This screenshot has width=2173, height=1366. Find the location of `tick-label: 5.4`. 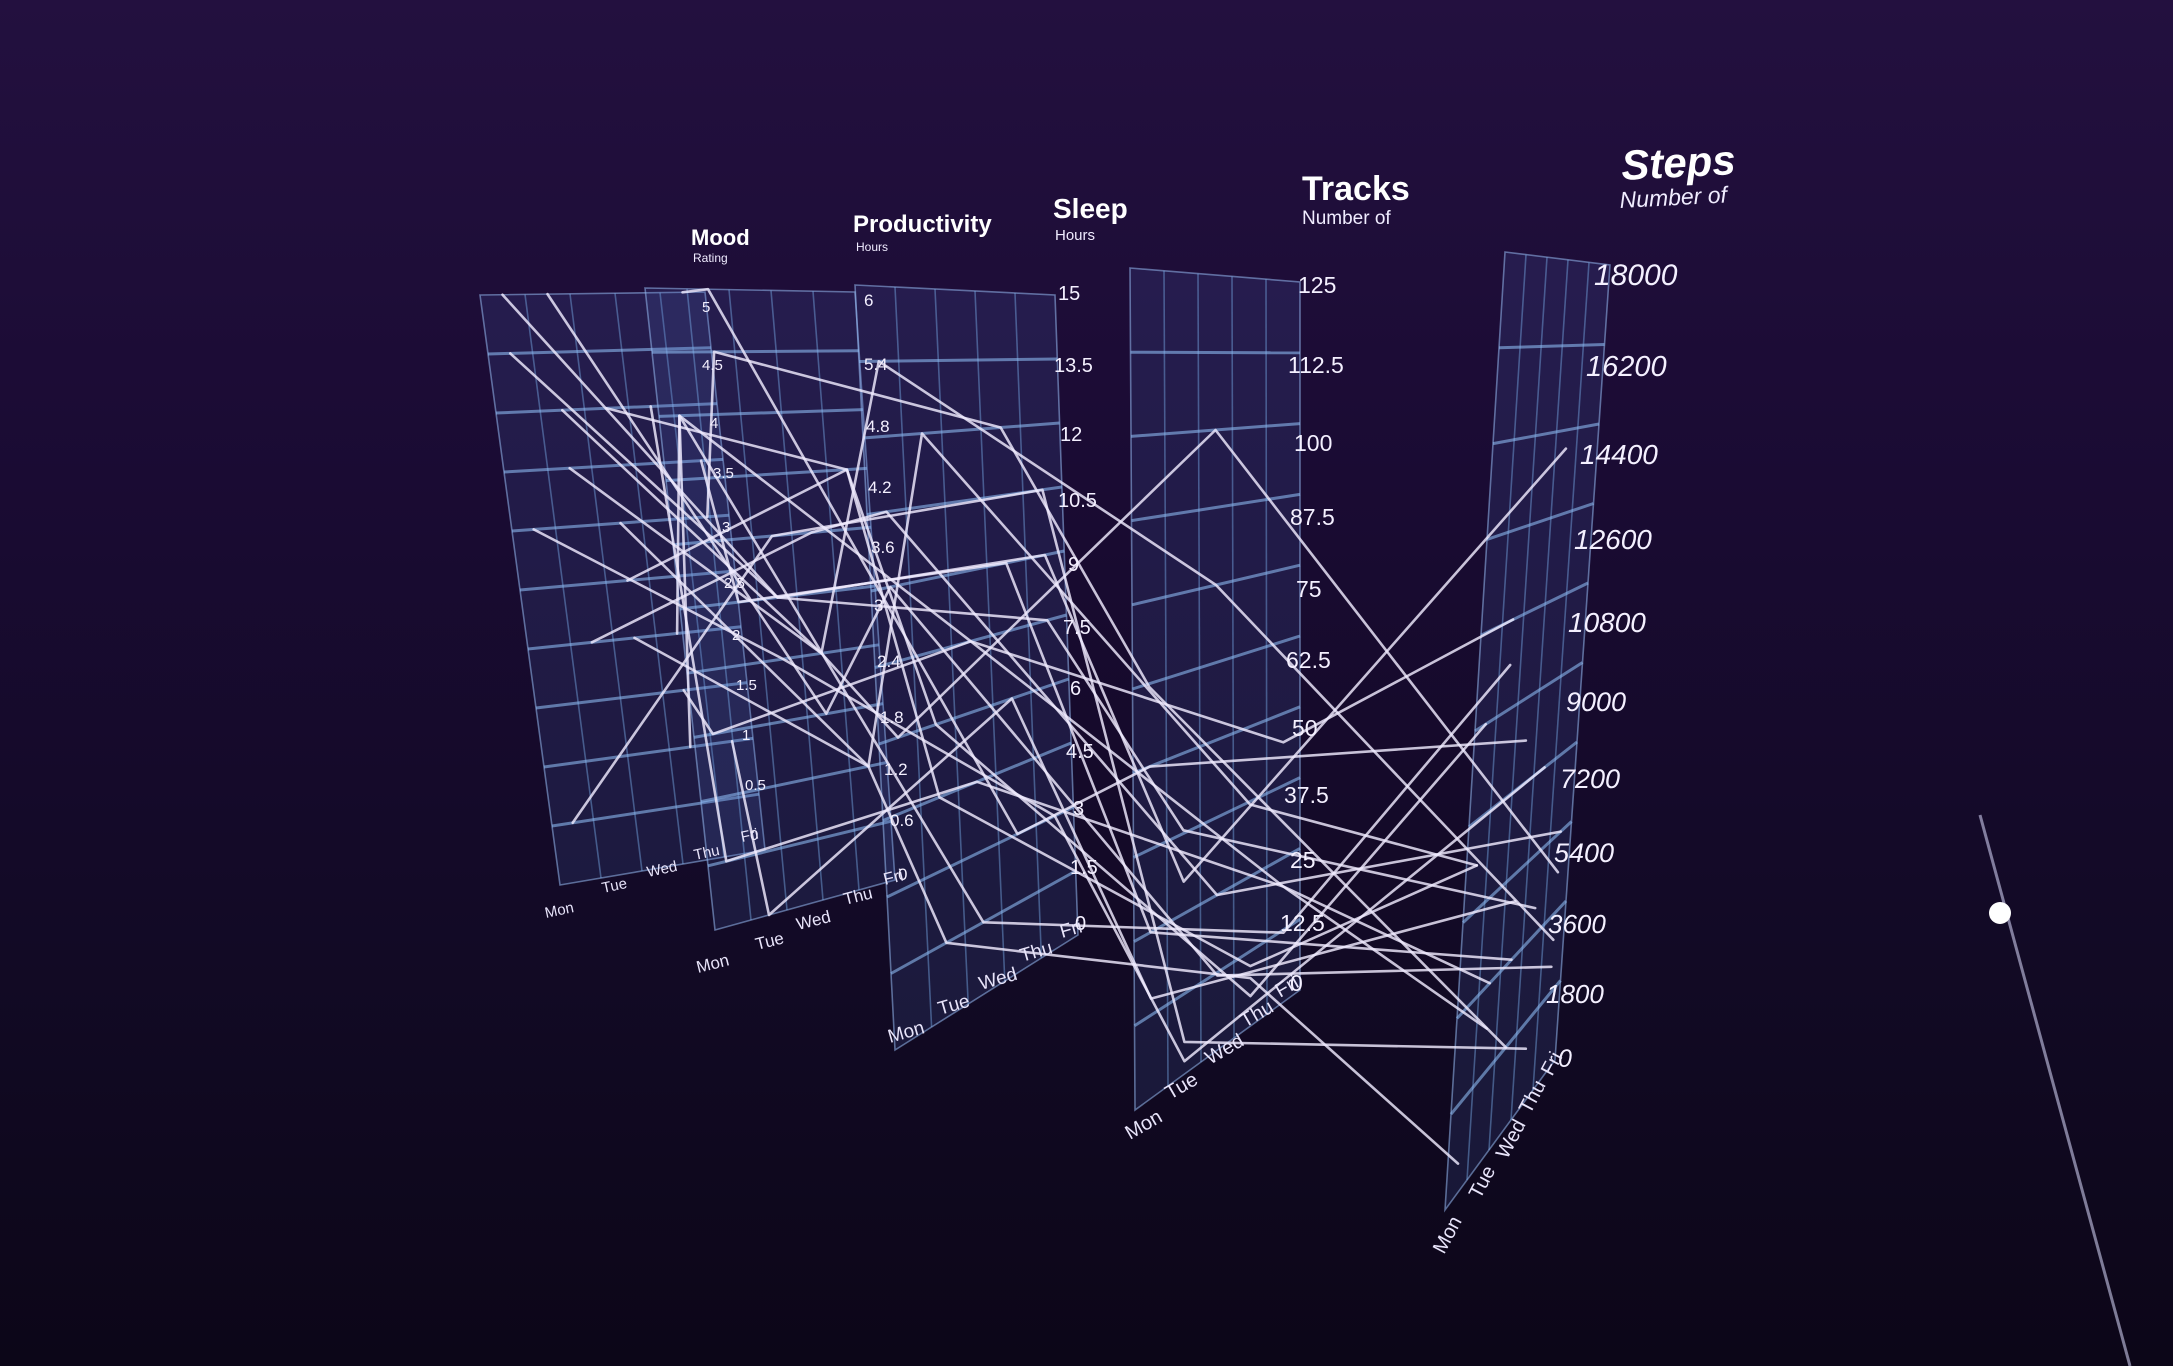

tick-label: 5.4 is located at coordinates (876, 364).